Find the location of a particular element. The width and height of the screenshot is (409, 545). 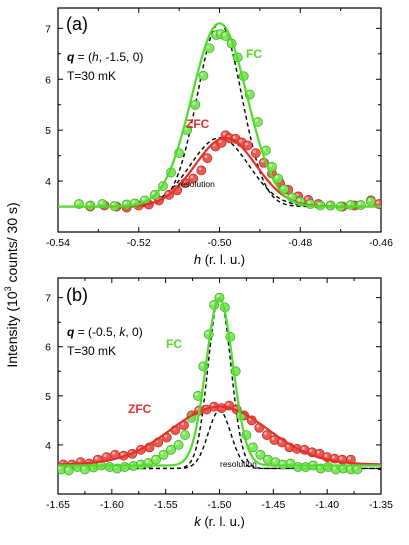

x-tick-label: -1.50 is located at coordinates (220, 505).